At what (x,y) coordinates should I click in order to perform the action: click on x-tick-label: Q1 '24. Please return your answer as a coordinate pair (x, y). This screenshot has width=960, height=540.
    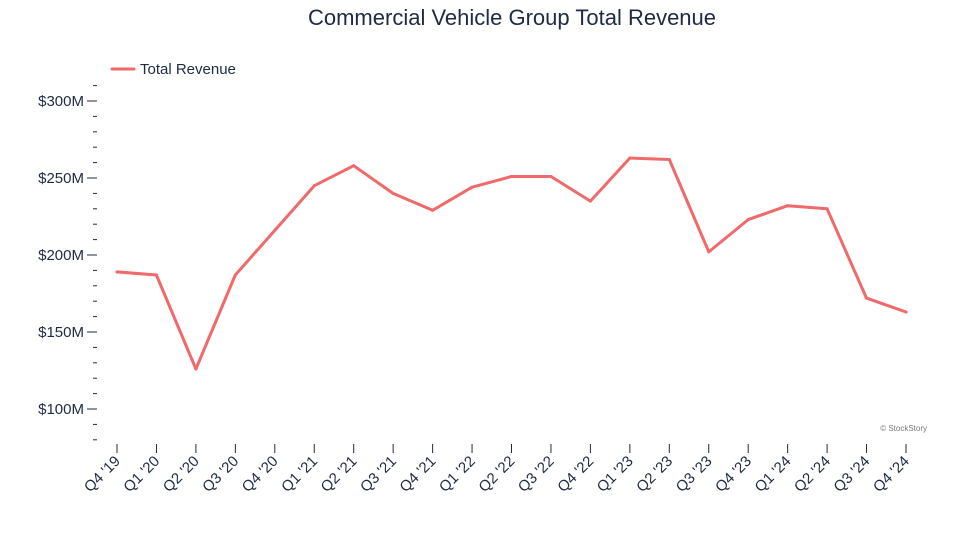
    Looking at the image, I should click on (773, 474).